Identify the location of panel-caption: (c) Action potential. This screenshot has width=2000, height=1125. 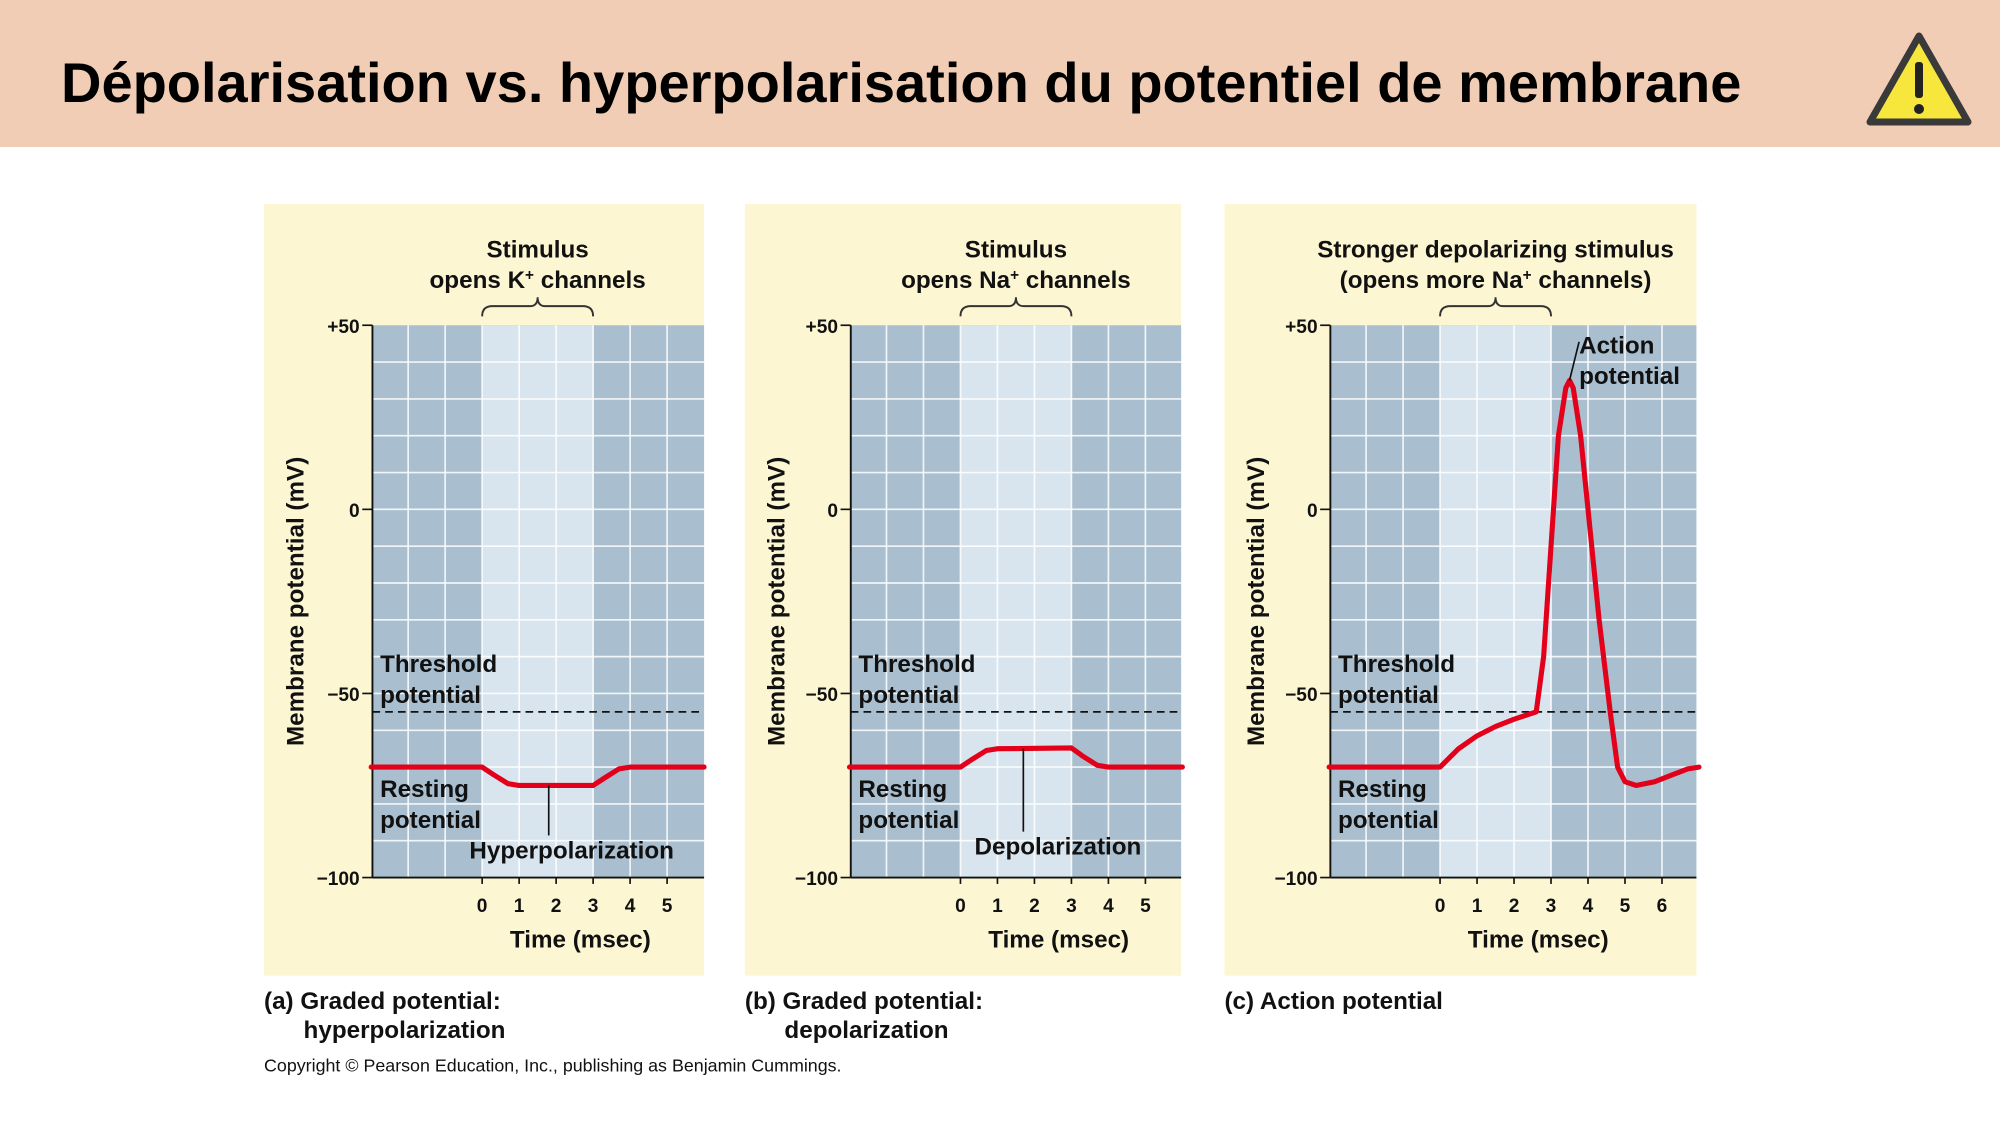
(1333, 1001).